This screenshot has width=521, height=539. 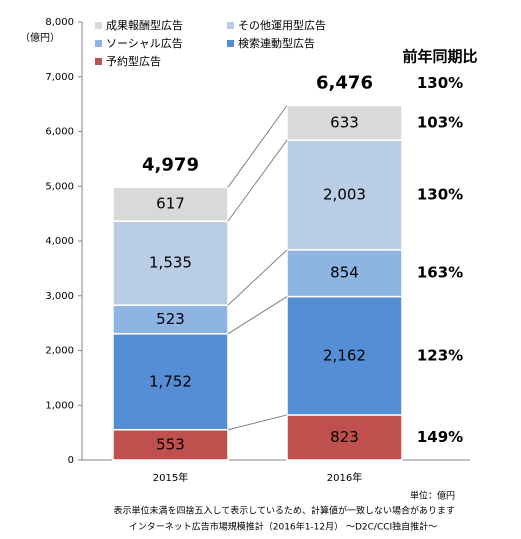 What do you see at coordinates (440, 355) in the screenshot?
I see `yoy-label: 123%` at bounding box center [440, 355].